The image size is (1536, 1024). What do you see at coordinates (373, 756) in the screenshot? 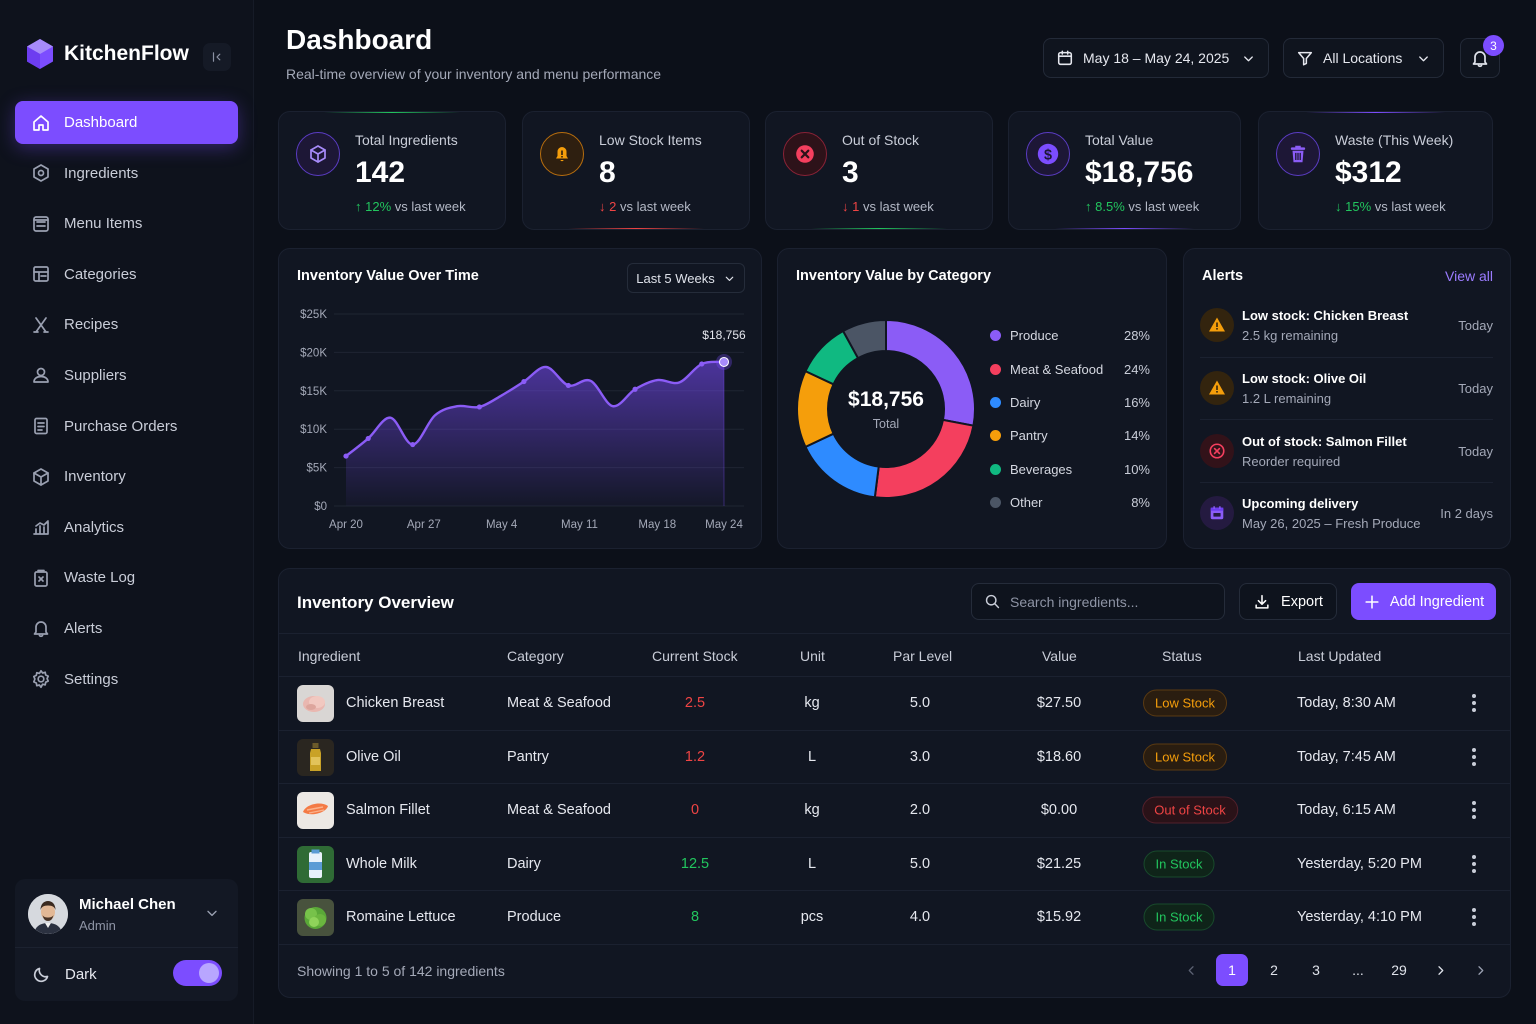
I see `ingredient-name: Olive Oil` at bounding box center [373, 756].